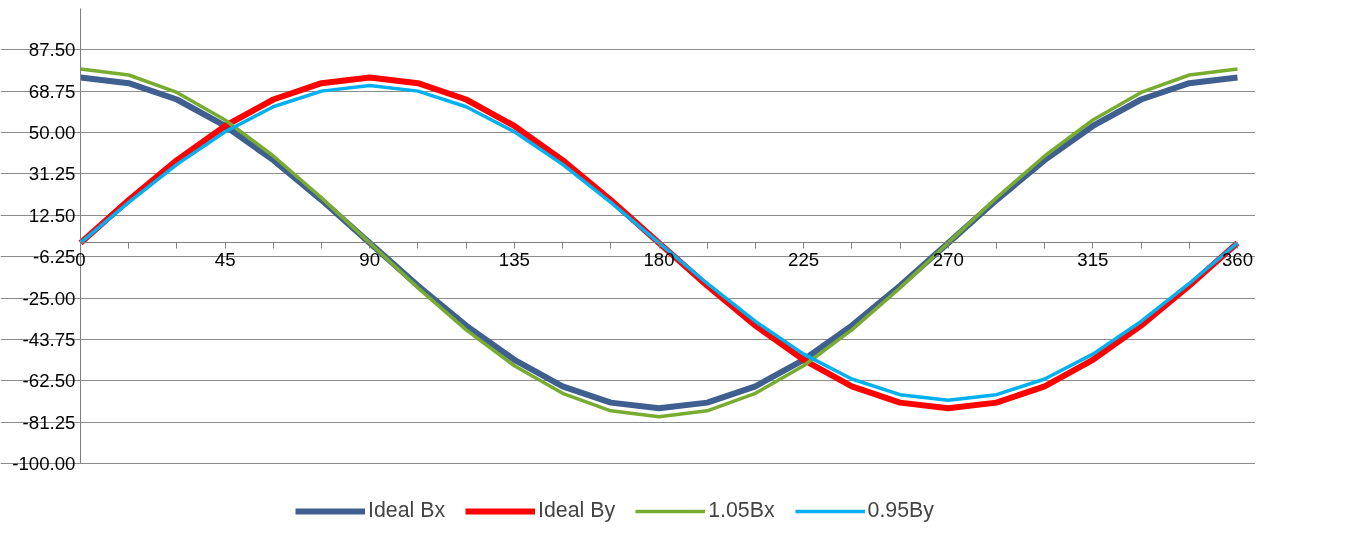  I want to click on y-tick-label: 31.25, so click(52, 174).